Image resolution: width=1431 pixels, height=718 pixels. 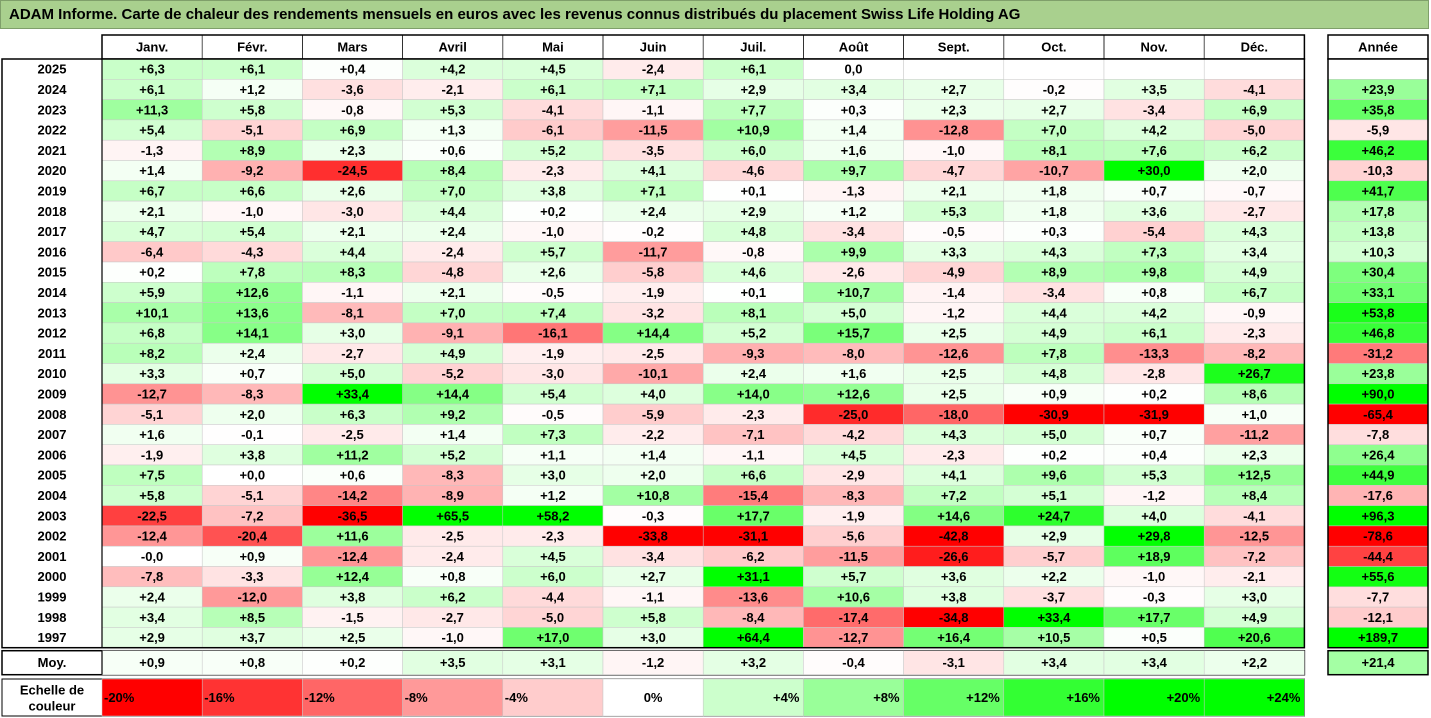 I want to click on row-year-label: 2023, so click(x=52, y=109).